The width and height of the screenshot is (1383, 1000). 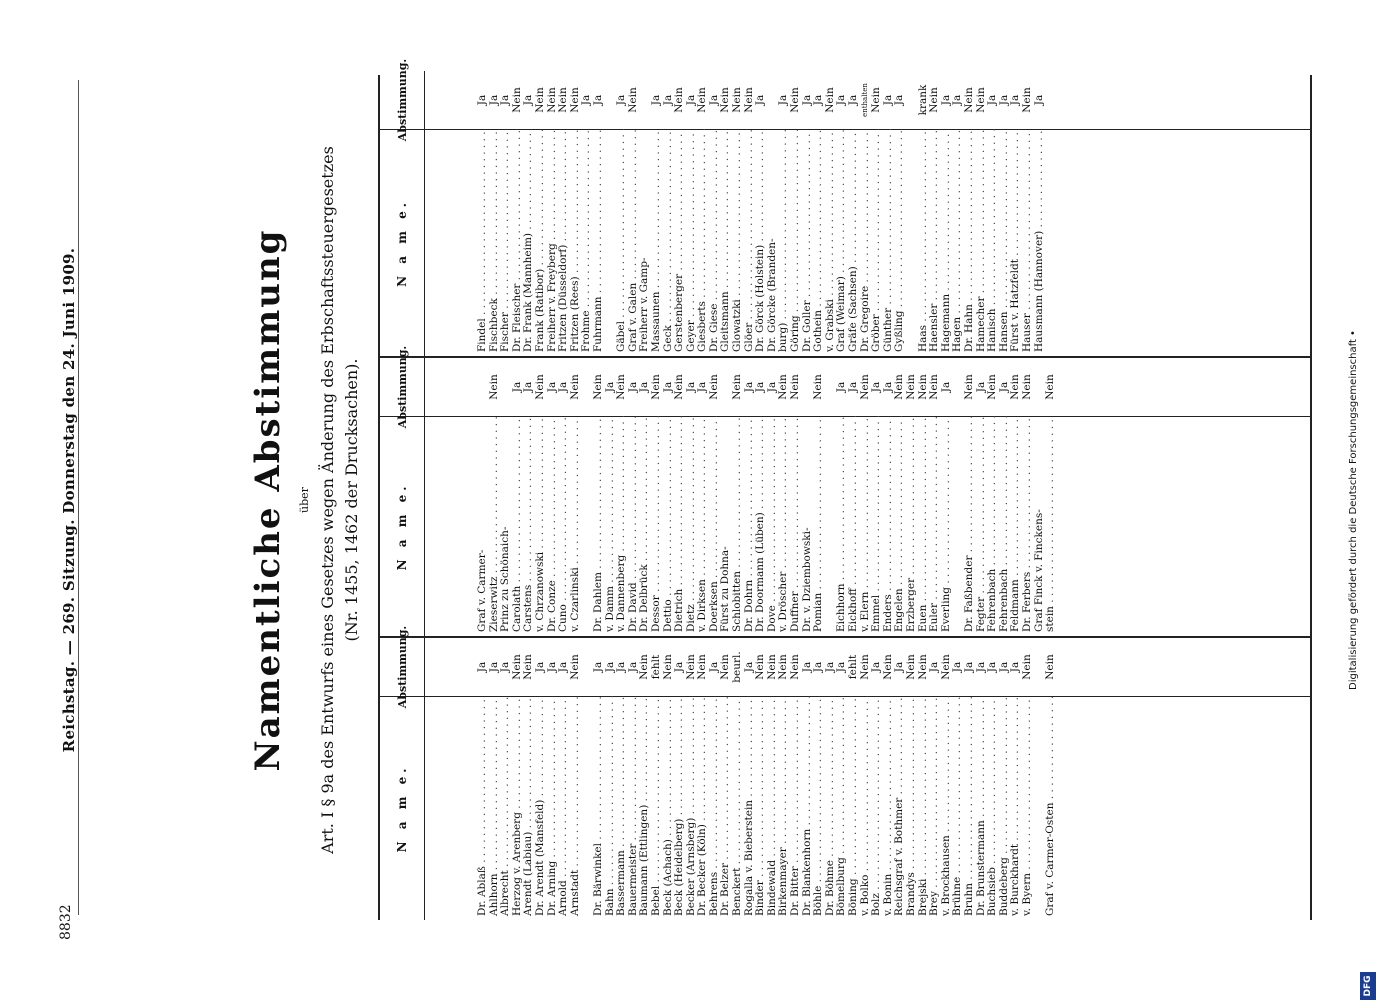 I want to click on member-name: Brey, so click(x=935, y=808).